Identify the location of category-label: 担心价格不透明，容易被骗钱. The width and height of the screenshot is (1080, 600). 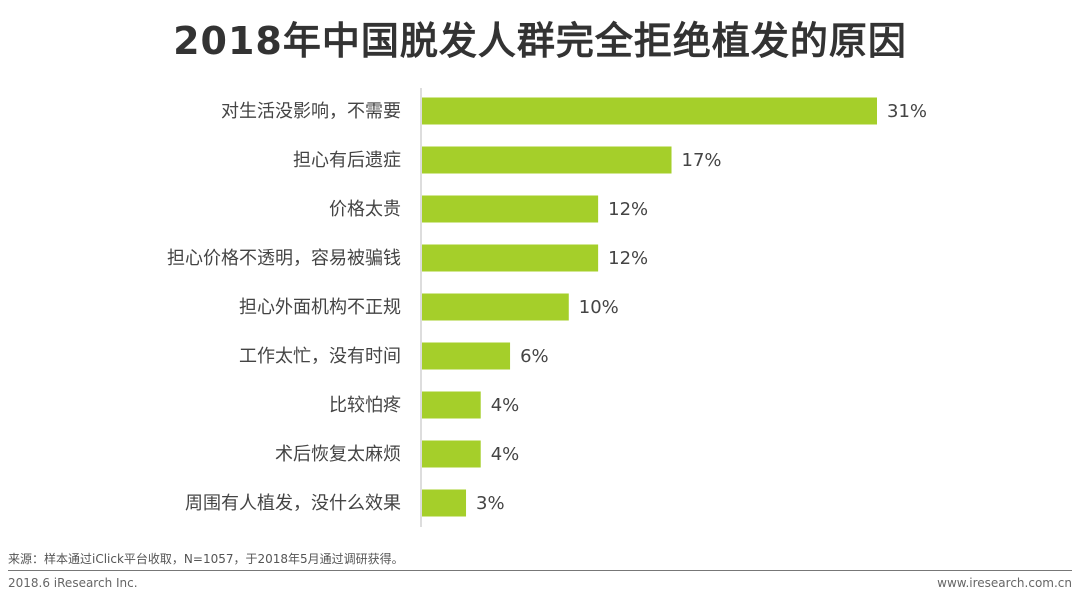
(284, 258).